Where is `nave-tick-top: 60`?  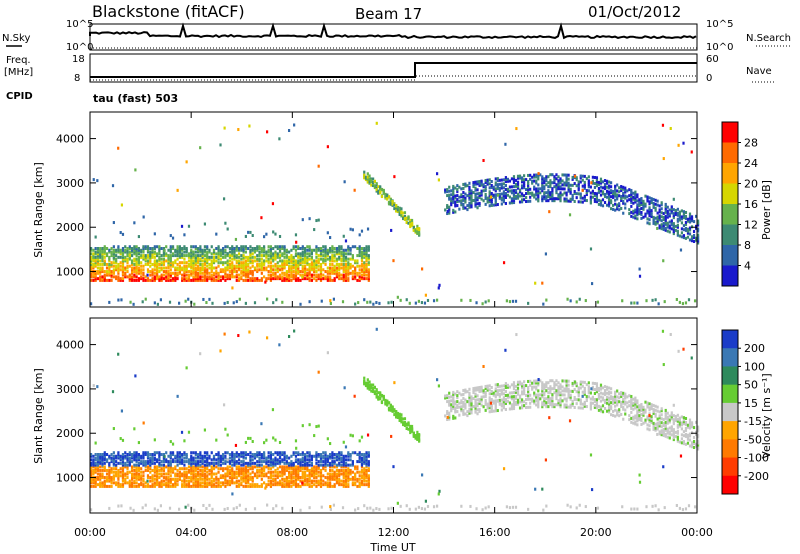
nave-tick-top: 60 is located at coordinates (712, 59).